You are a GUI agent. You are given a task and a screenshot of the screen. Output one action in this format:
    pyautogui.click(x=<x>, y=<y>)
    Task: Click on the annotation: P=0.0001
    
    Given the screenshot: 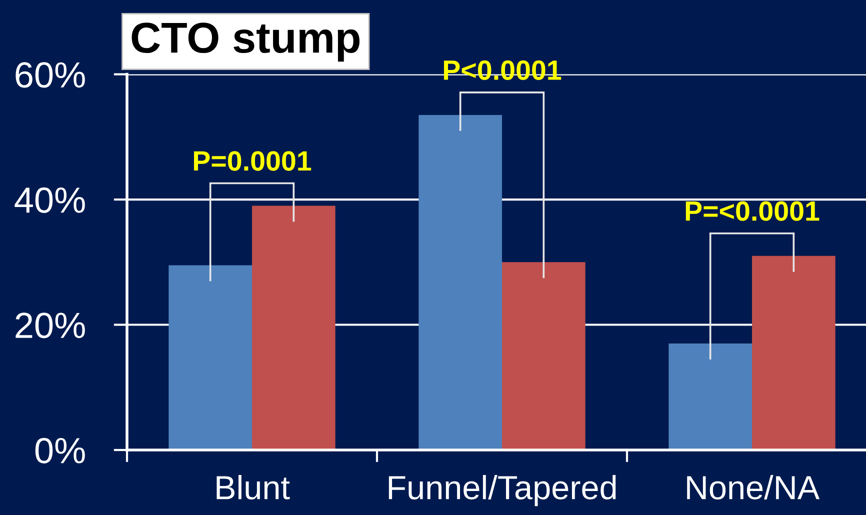 What is the action you would take?
    pyautogui.click(x=253, y=161)
    